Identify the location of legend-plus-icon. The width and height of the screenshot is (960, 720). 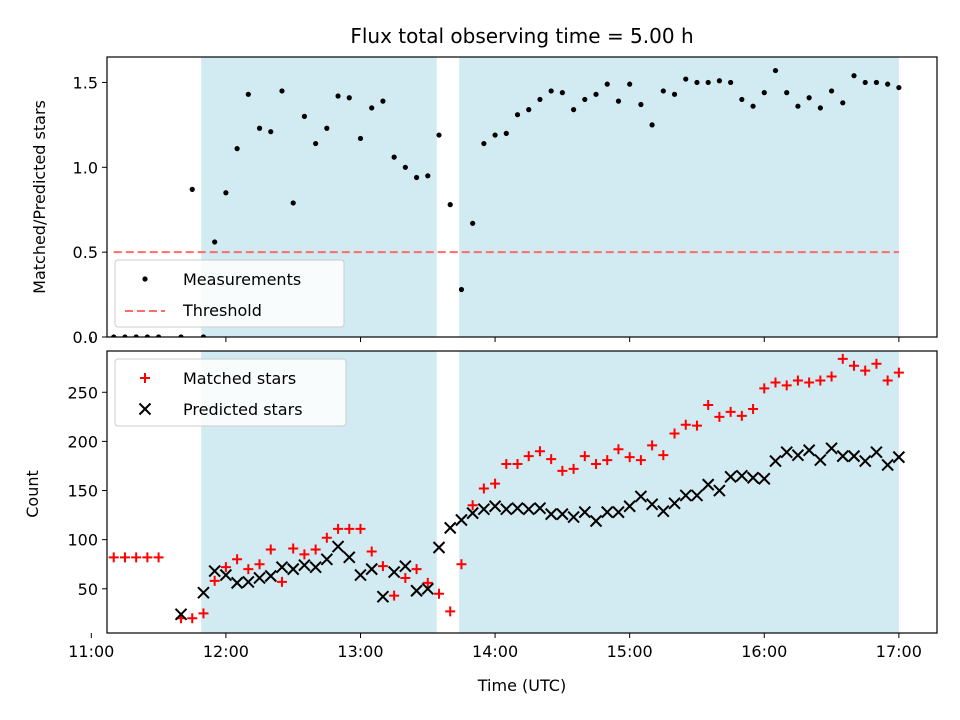
(145, 378).